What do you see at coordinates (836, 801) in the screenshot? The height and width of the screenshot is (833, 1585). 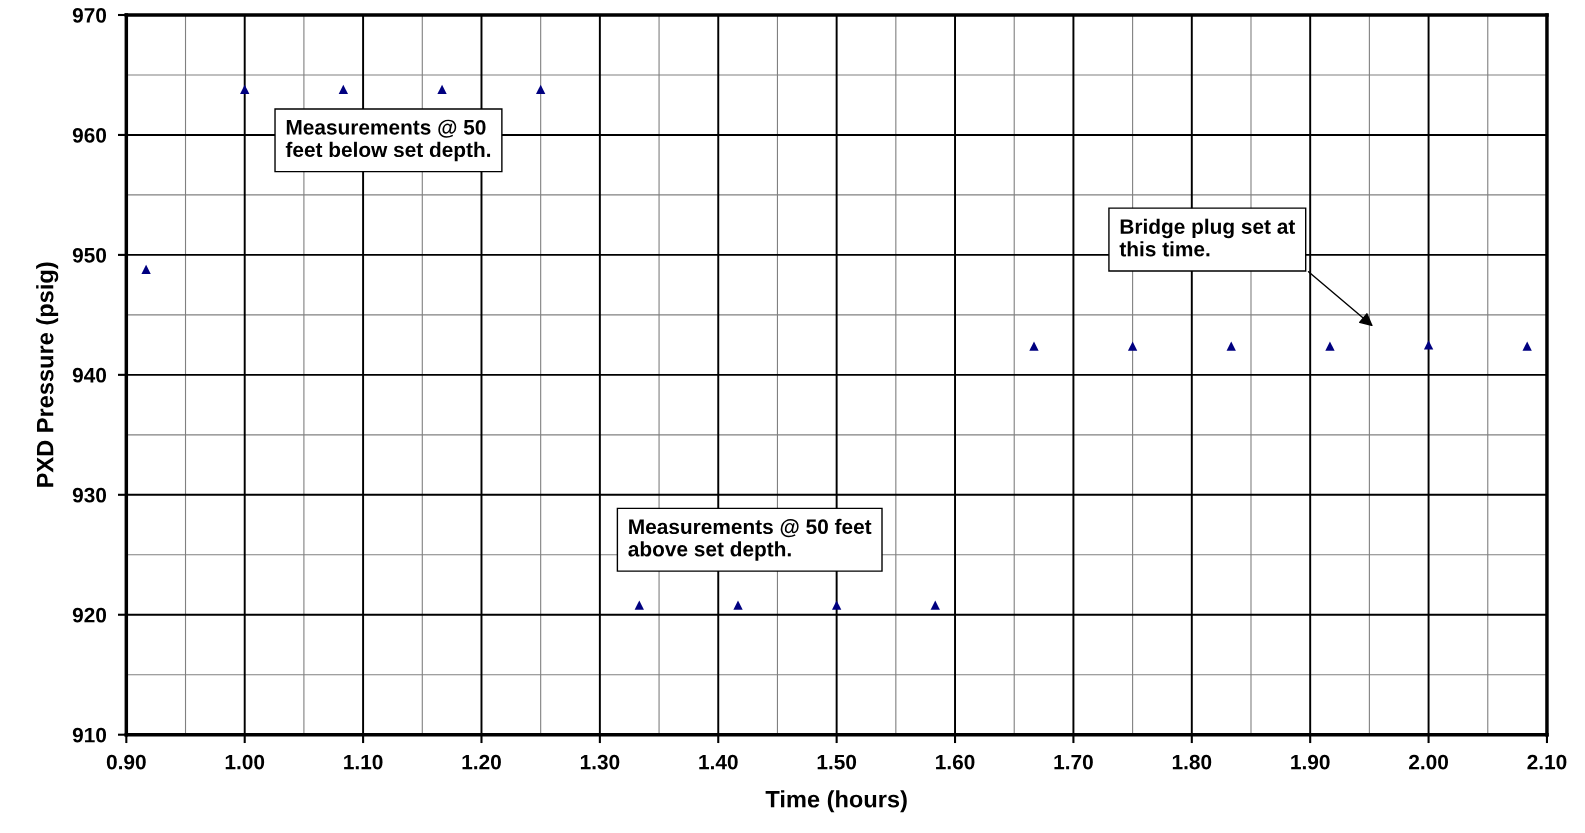 I see `x-axis-title: Time (hours)` at bounding box center [836, 801].